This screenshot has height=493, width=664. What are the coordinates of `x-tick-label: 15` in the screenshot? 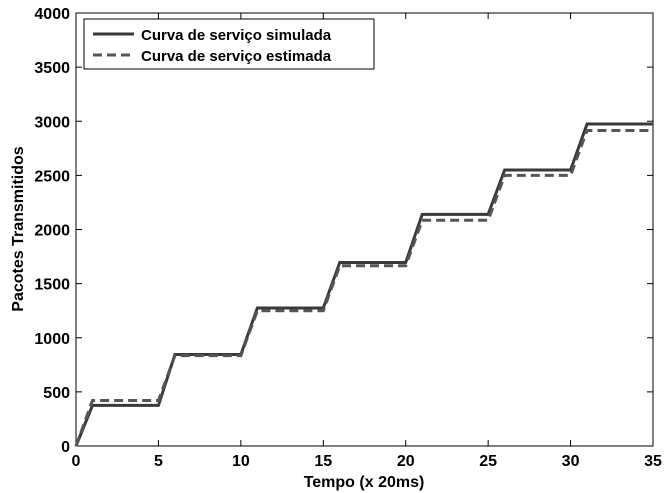 It's located at (323, 461).